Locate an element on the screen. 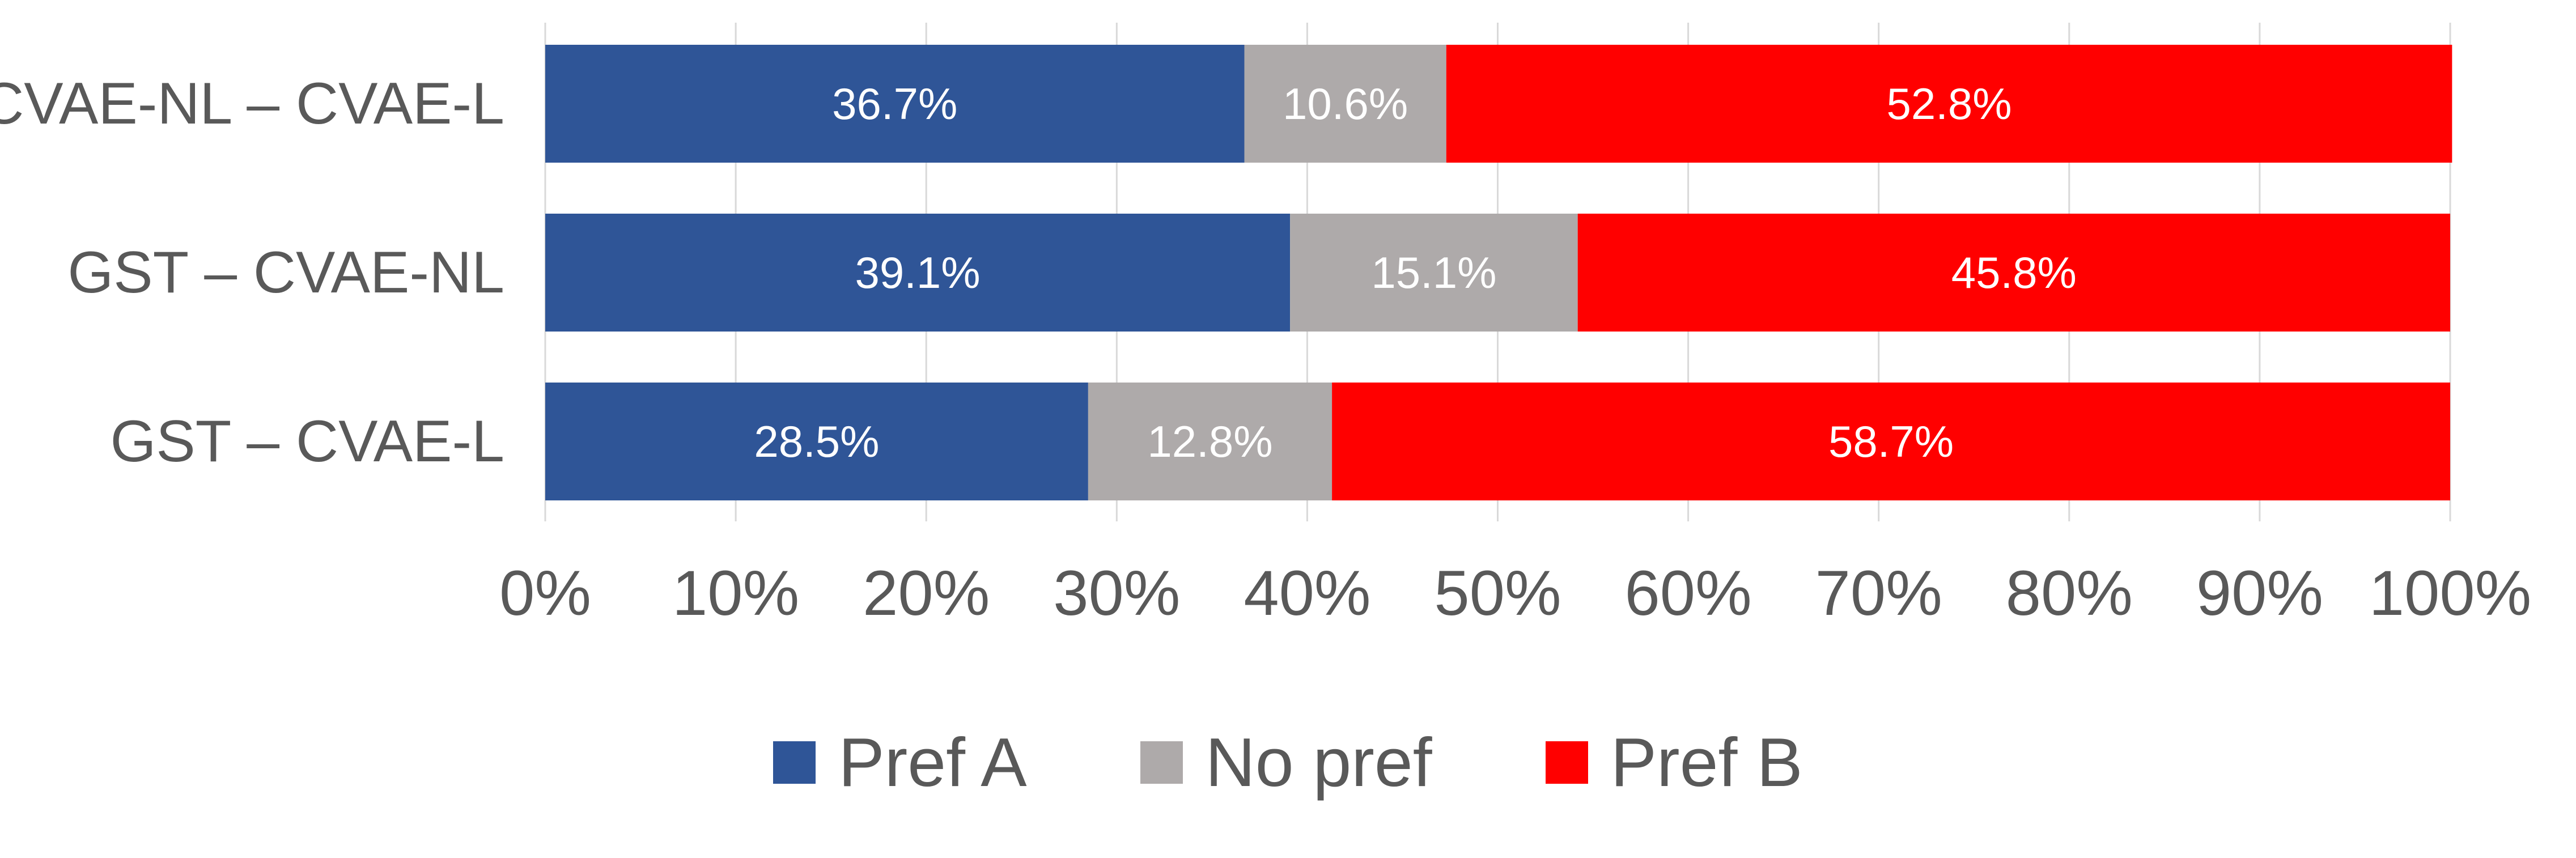 This screenshot has height=858, width=2576. x-tick-labels: 0% 10% 20% 30% 40% 50% 60% 70% 80% 90% 100% is located at coordinates (1515, 593).